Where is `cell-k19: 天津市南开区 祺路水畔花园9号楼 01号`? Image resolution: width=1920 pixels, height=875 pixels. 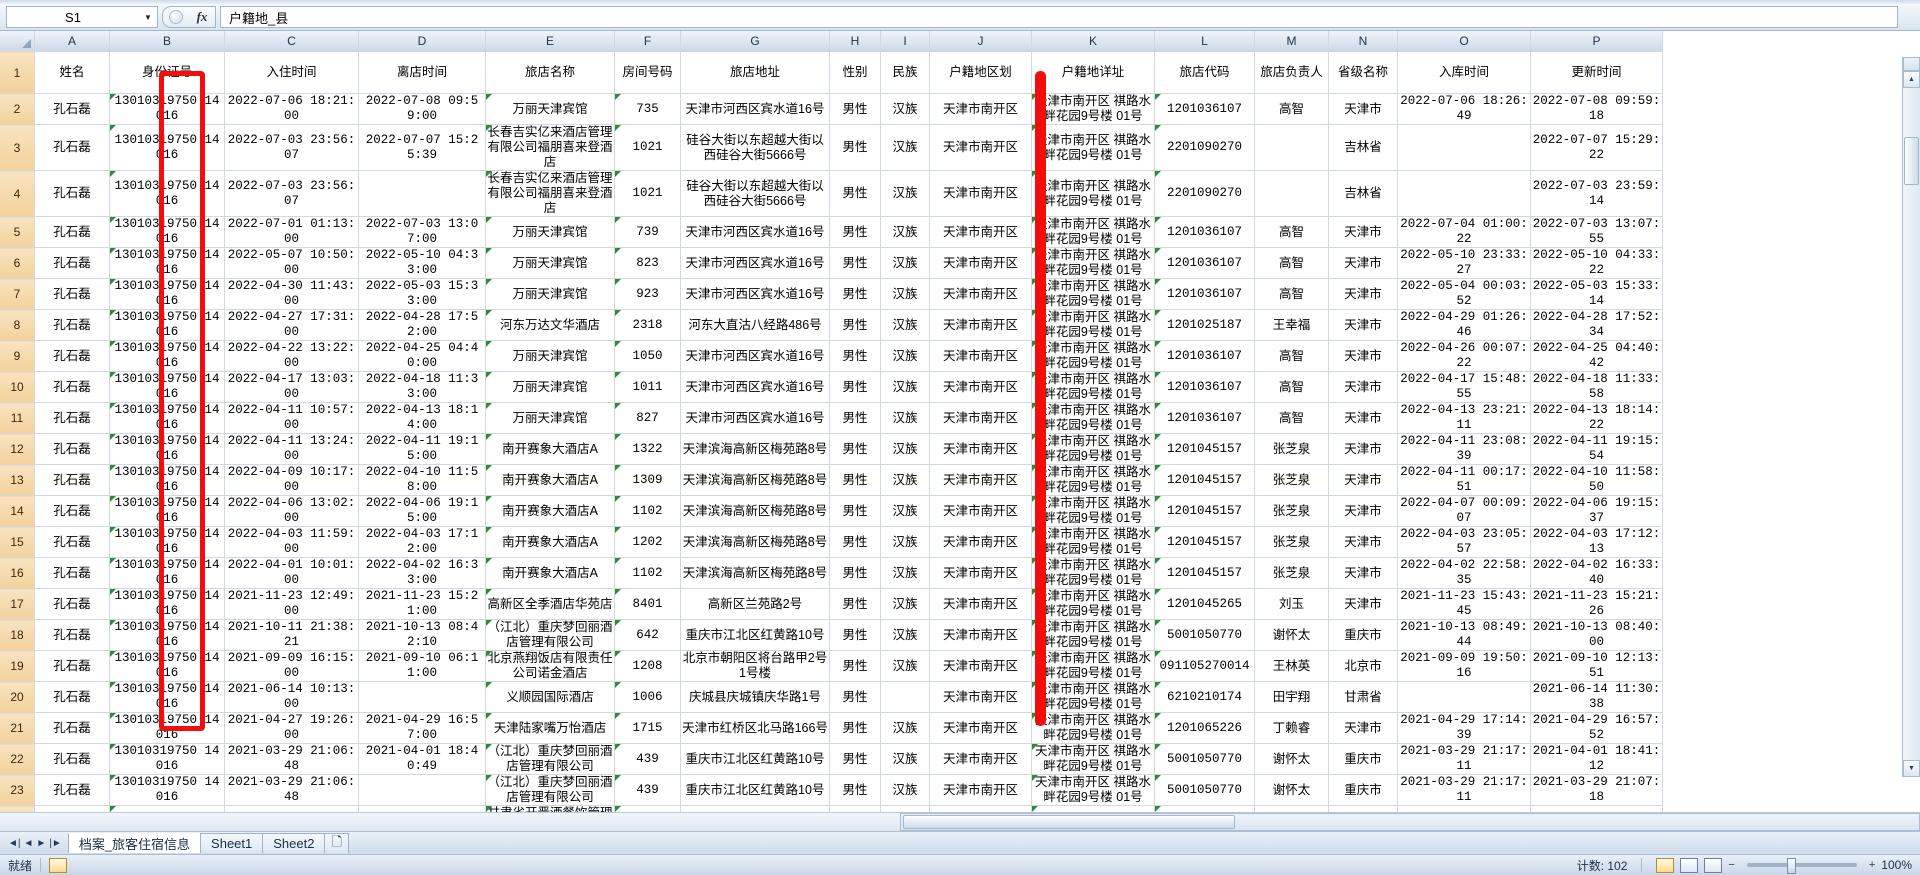 cell-k19: 天津市南开区 祺路水畔花园9号楼 01号 is located at coordinates (1093, 666).